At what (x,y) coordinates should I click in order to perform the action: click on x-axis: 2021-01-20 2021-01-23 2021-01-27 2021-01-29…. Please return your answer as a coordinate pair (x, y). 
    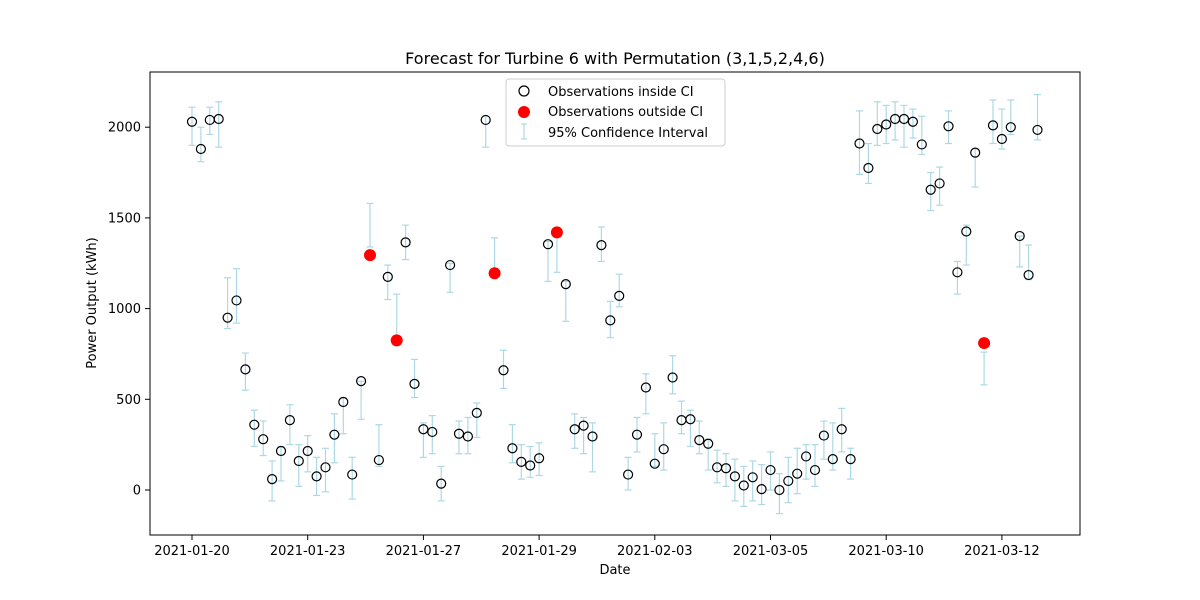
    Looking at the image, I should click on (597, 547).